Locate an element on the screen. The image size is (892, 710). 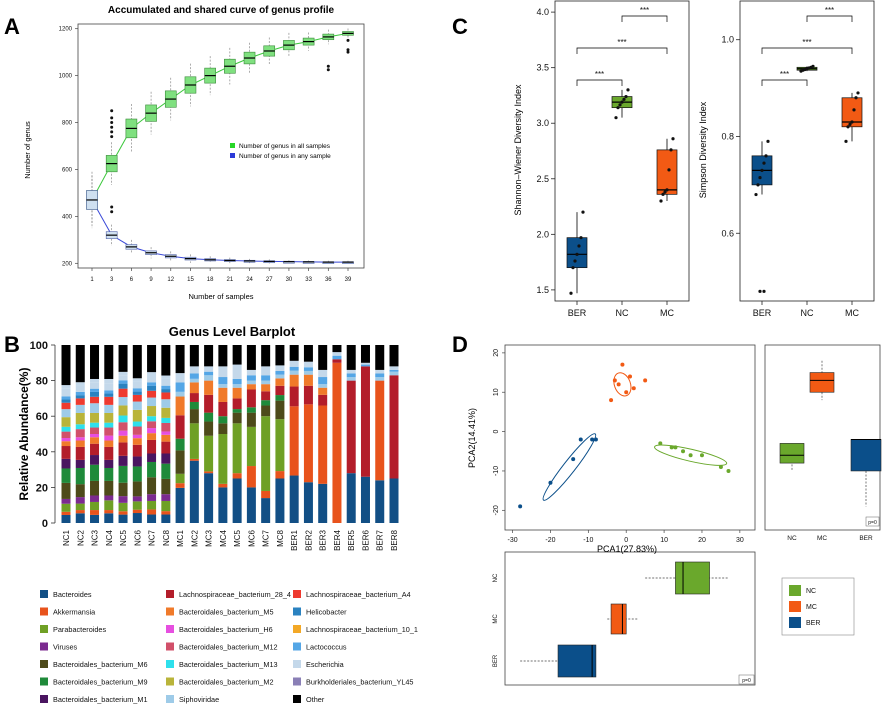
x-tick-label: -30 is located at coordinates (513, 540).